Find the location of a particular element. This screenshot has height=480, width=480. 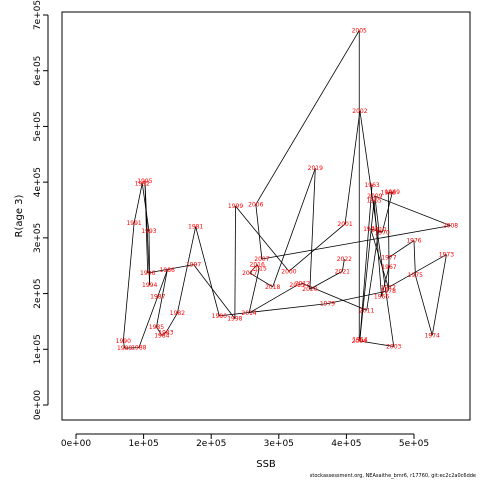

sr-segment-1972-1973 is located at coordinates (417, 271).